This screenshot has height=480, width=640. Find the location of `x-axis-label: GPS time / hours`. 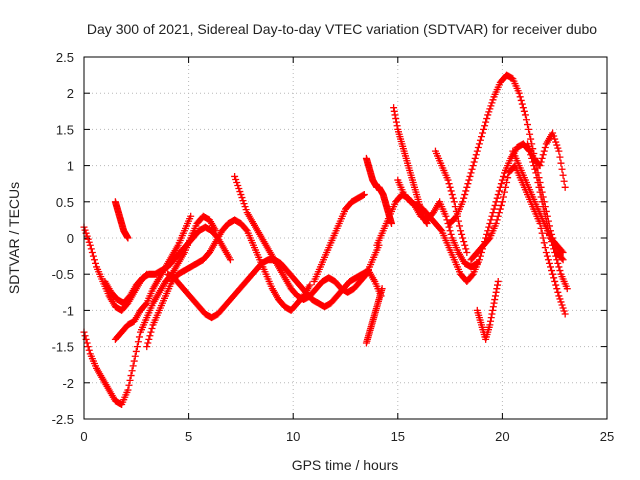

x-axis-label: GPS time / hours is located at coordinates (345, 465).